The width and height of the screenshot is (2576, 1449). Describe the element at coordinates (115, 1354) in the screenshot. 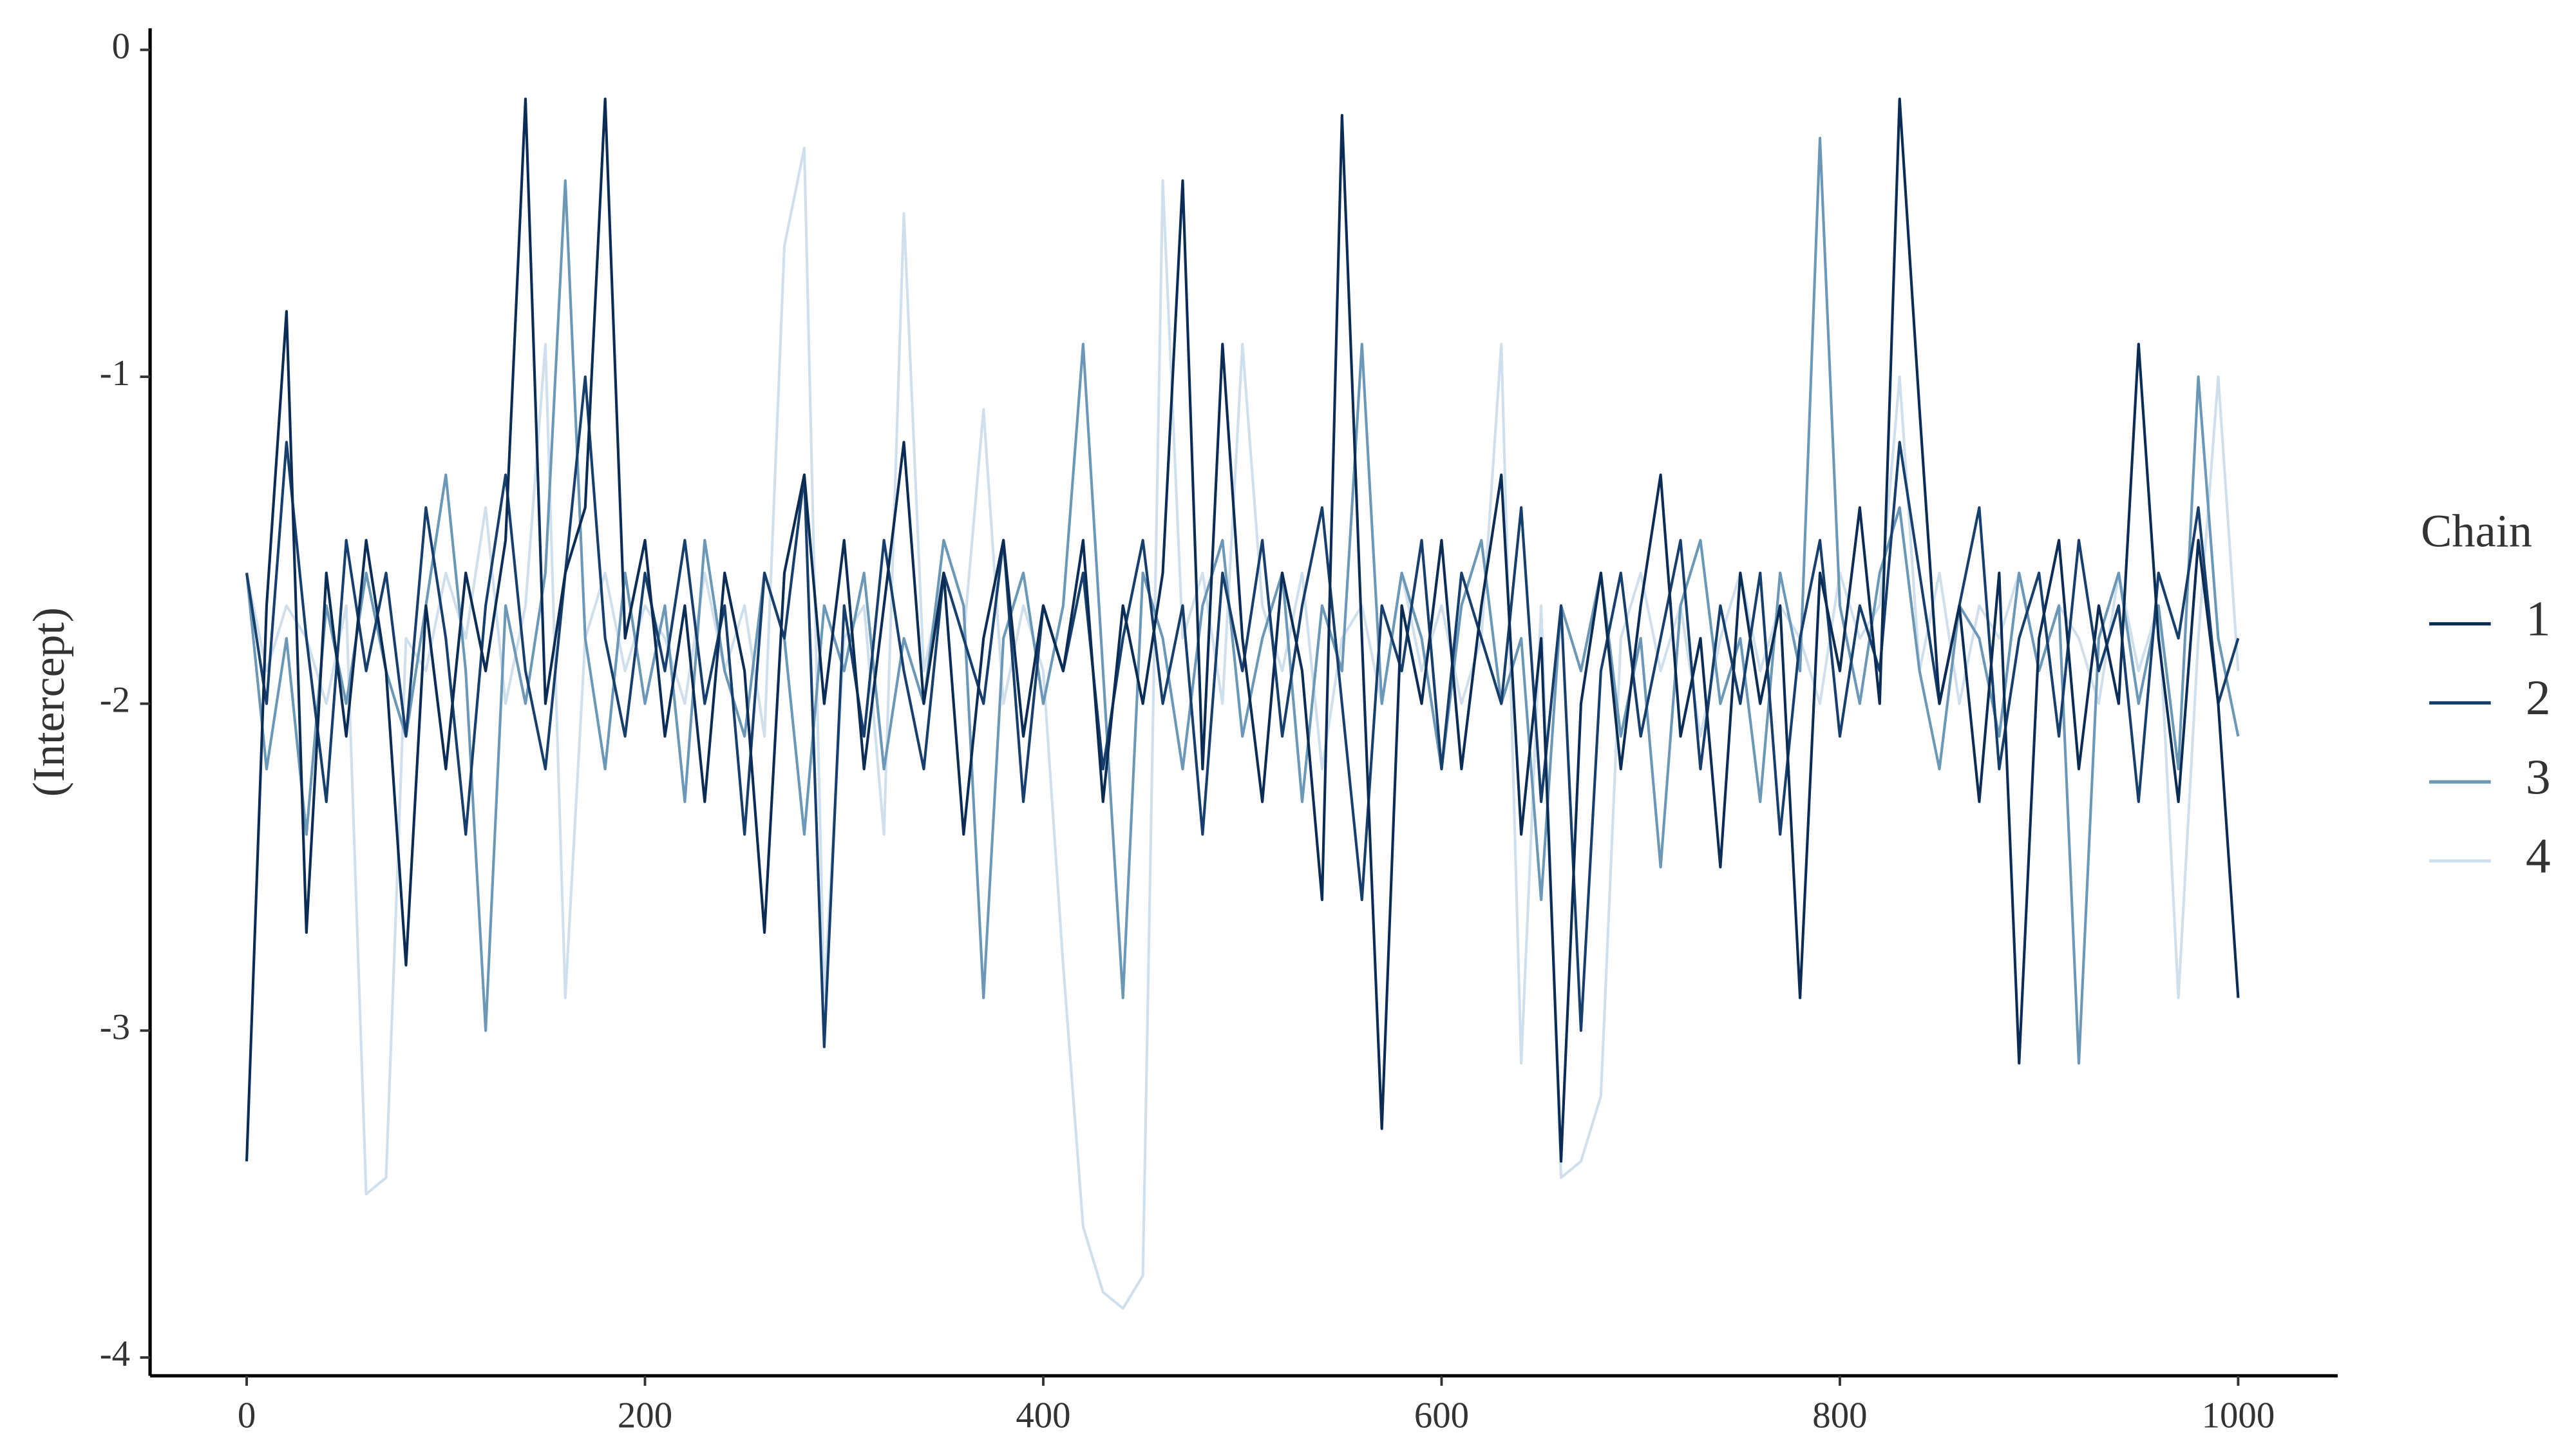

I see `y-tick-label: -4` at that location.